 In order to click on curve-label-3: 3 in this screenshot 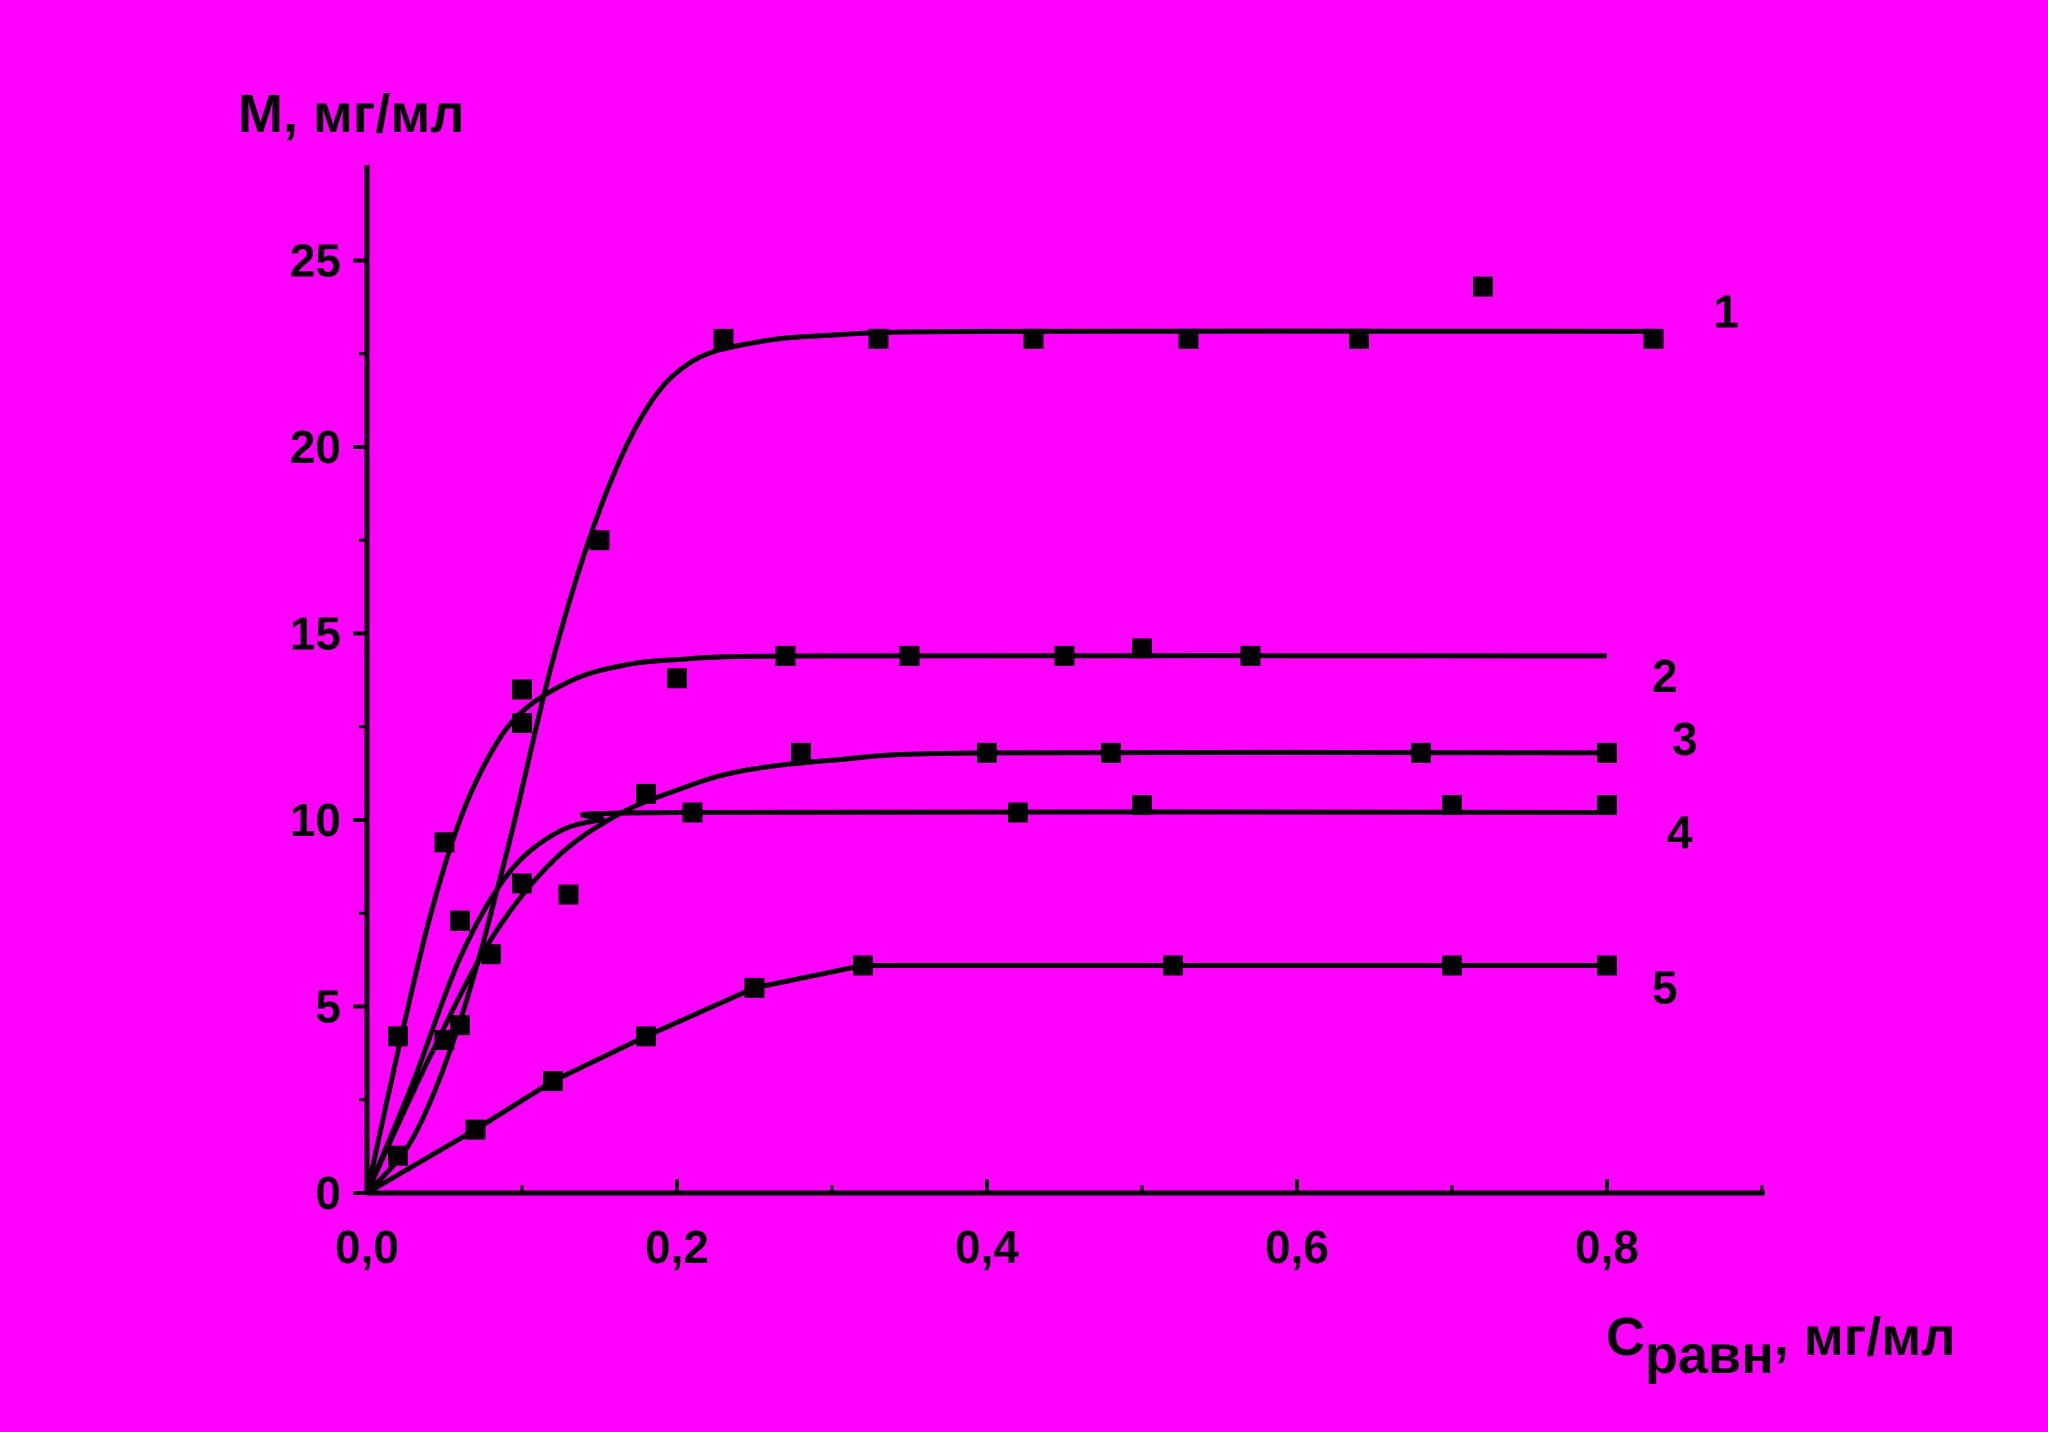, I will do `click(1685, 739)`.